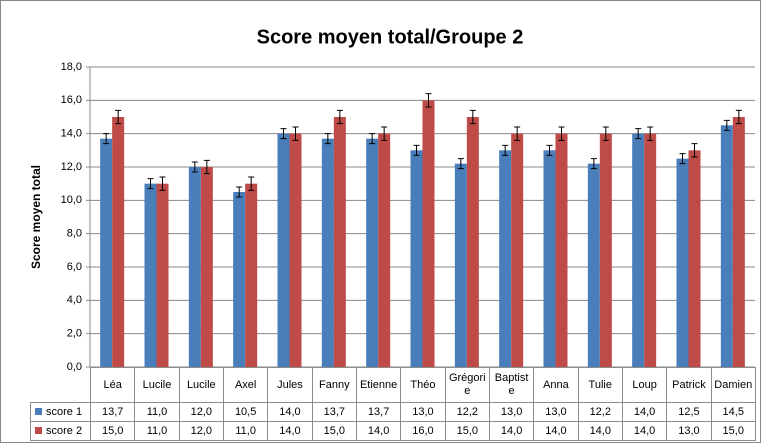 The height and width of the screenshot is (443, 761). Describe the element at coordinates (290, 385) in the screenshot. I see `x-tick-label: Jules` at that location.